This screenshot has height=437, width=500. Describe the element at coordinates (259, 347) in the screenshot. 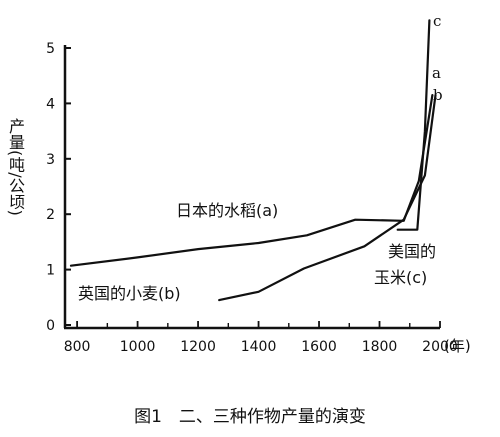

I see `x-tick-label: 1400` at that location.